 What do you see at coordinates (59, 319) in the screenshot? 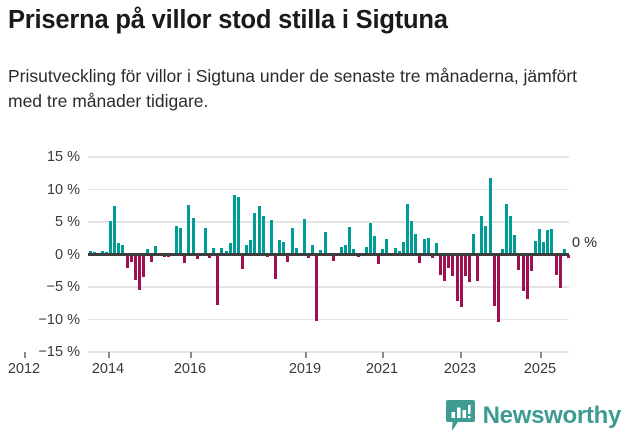
I see `y-axis-tick-label: −10 %` at bounding box center [59, 319].